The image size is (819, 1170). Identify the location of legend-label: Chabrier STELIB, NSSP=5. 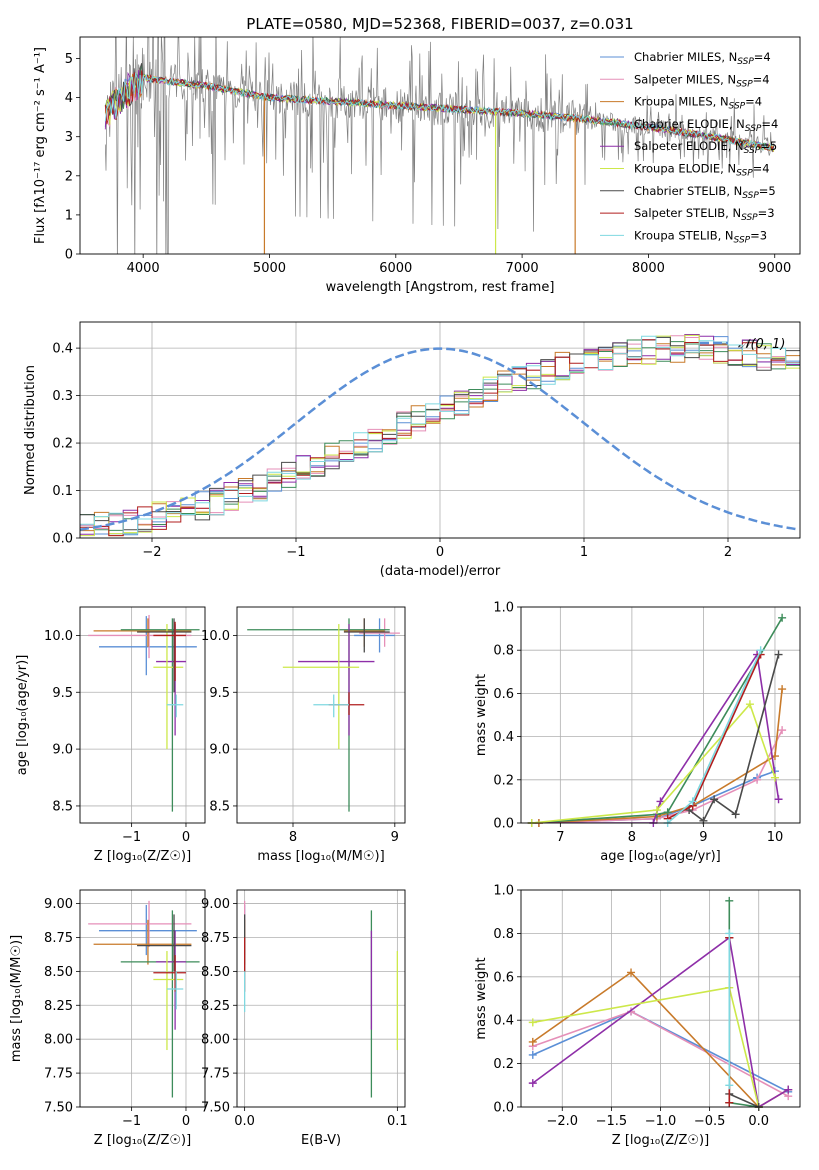
(705, 192).